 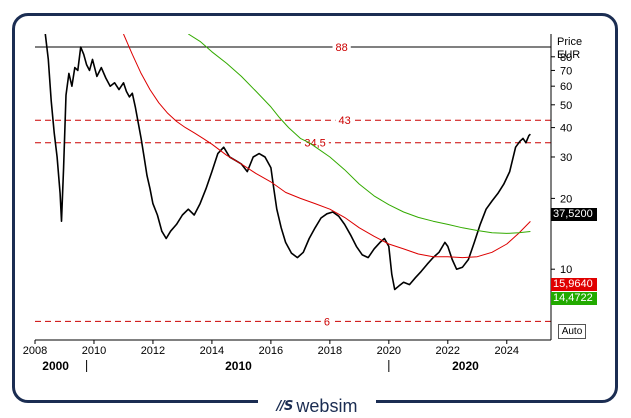 What do you see at coordinates (566, 270) in the screenshot?
I see `y-tick-label: 10` at bounding box center [566, 270].